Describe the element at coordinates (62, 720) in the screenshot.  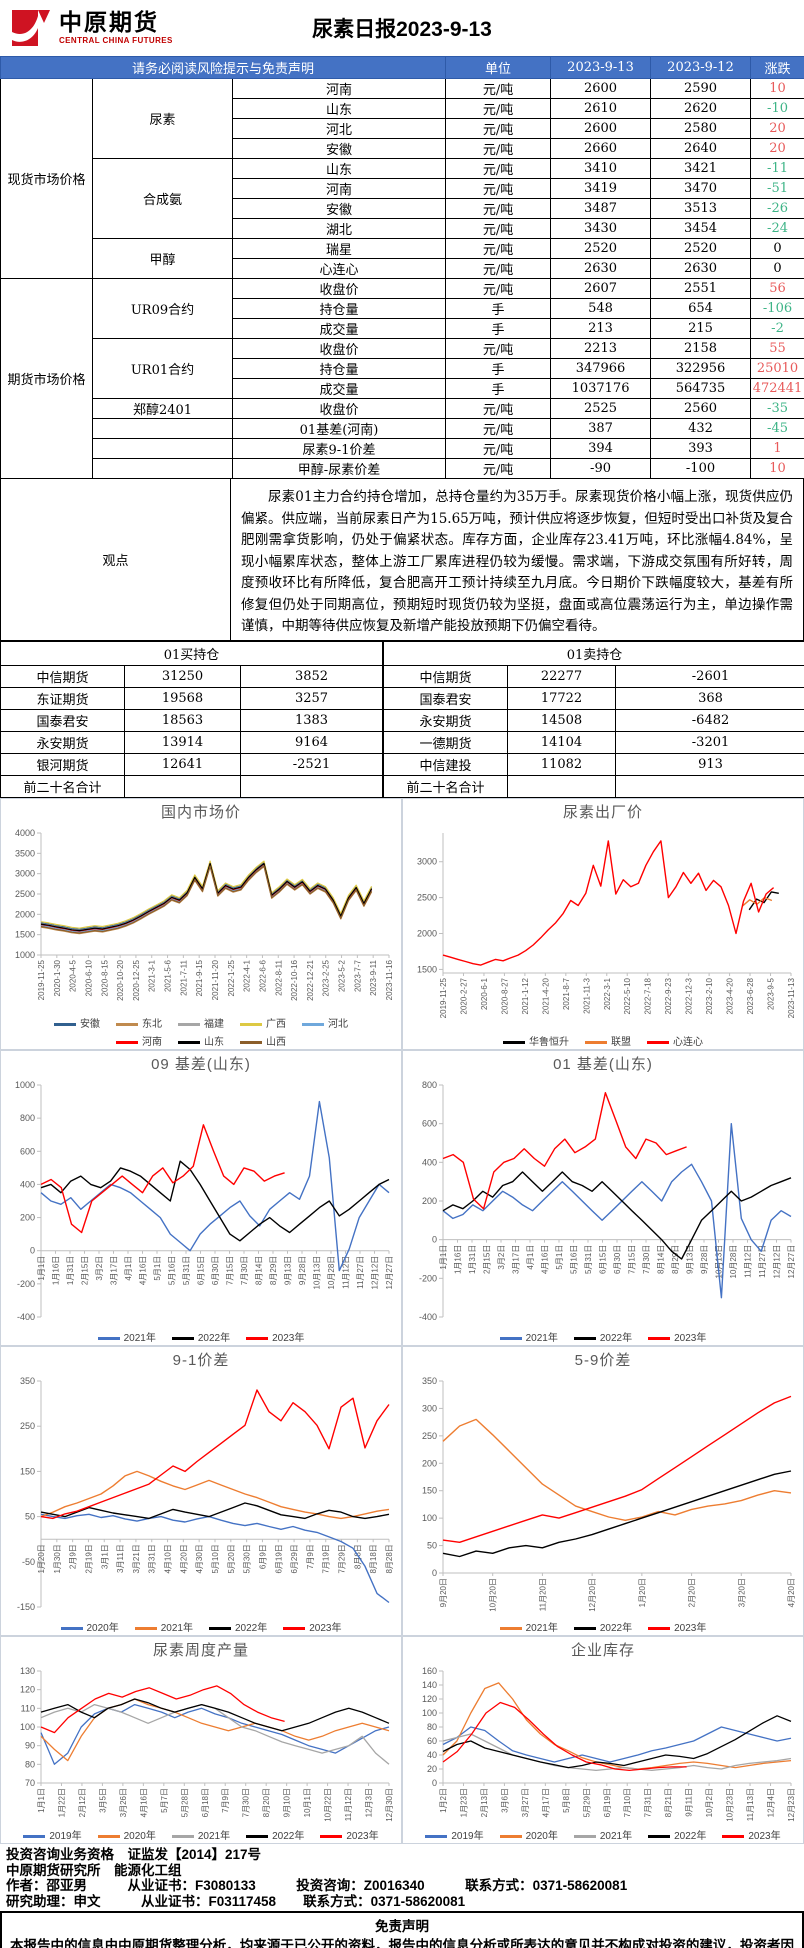
I see `broker-cell: 国泰君安` at that location.